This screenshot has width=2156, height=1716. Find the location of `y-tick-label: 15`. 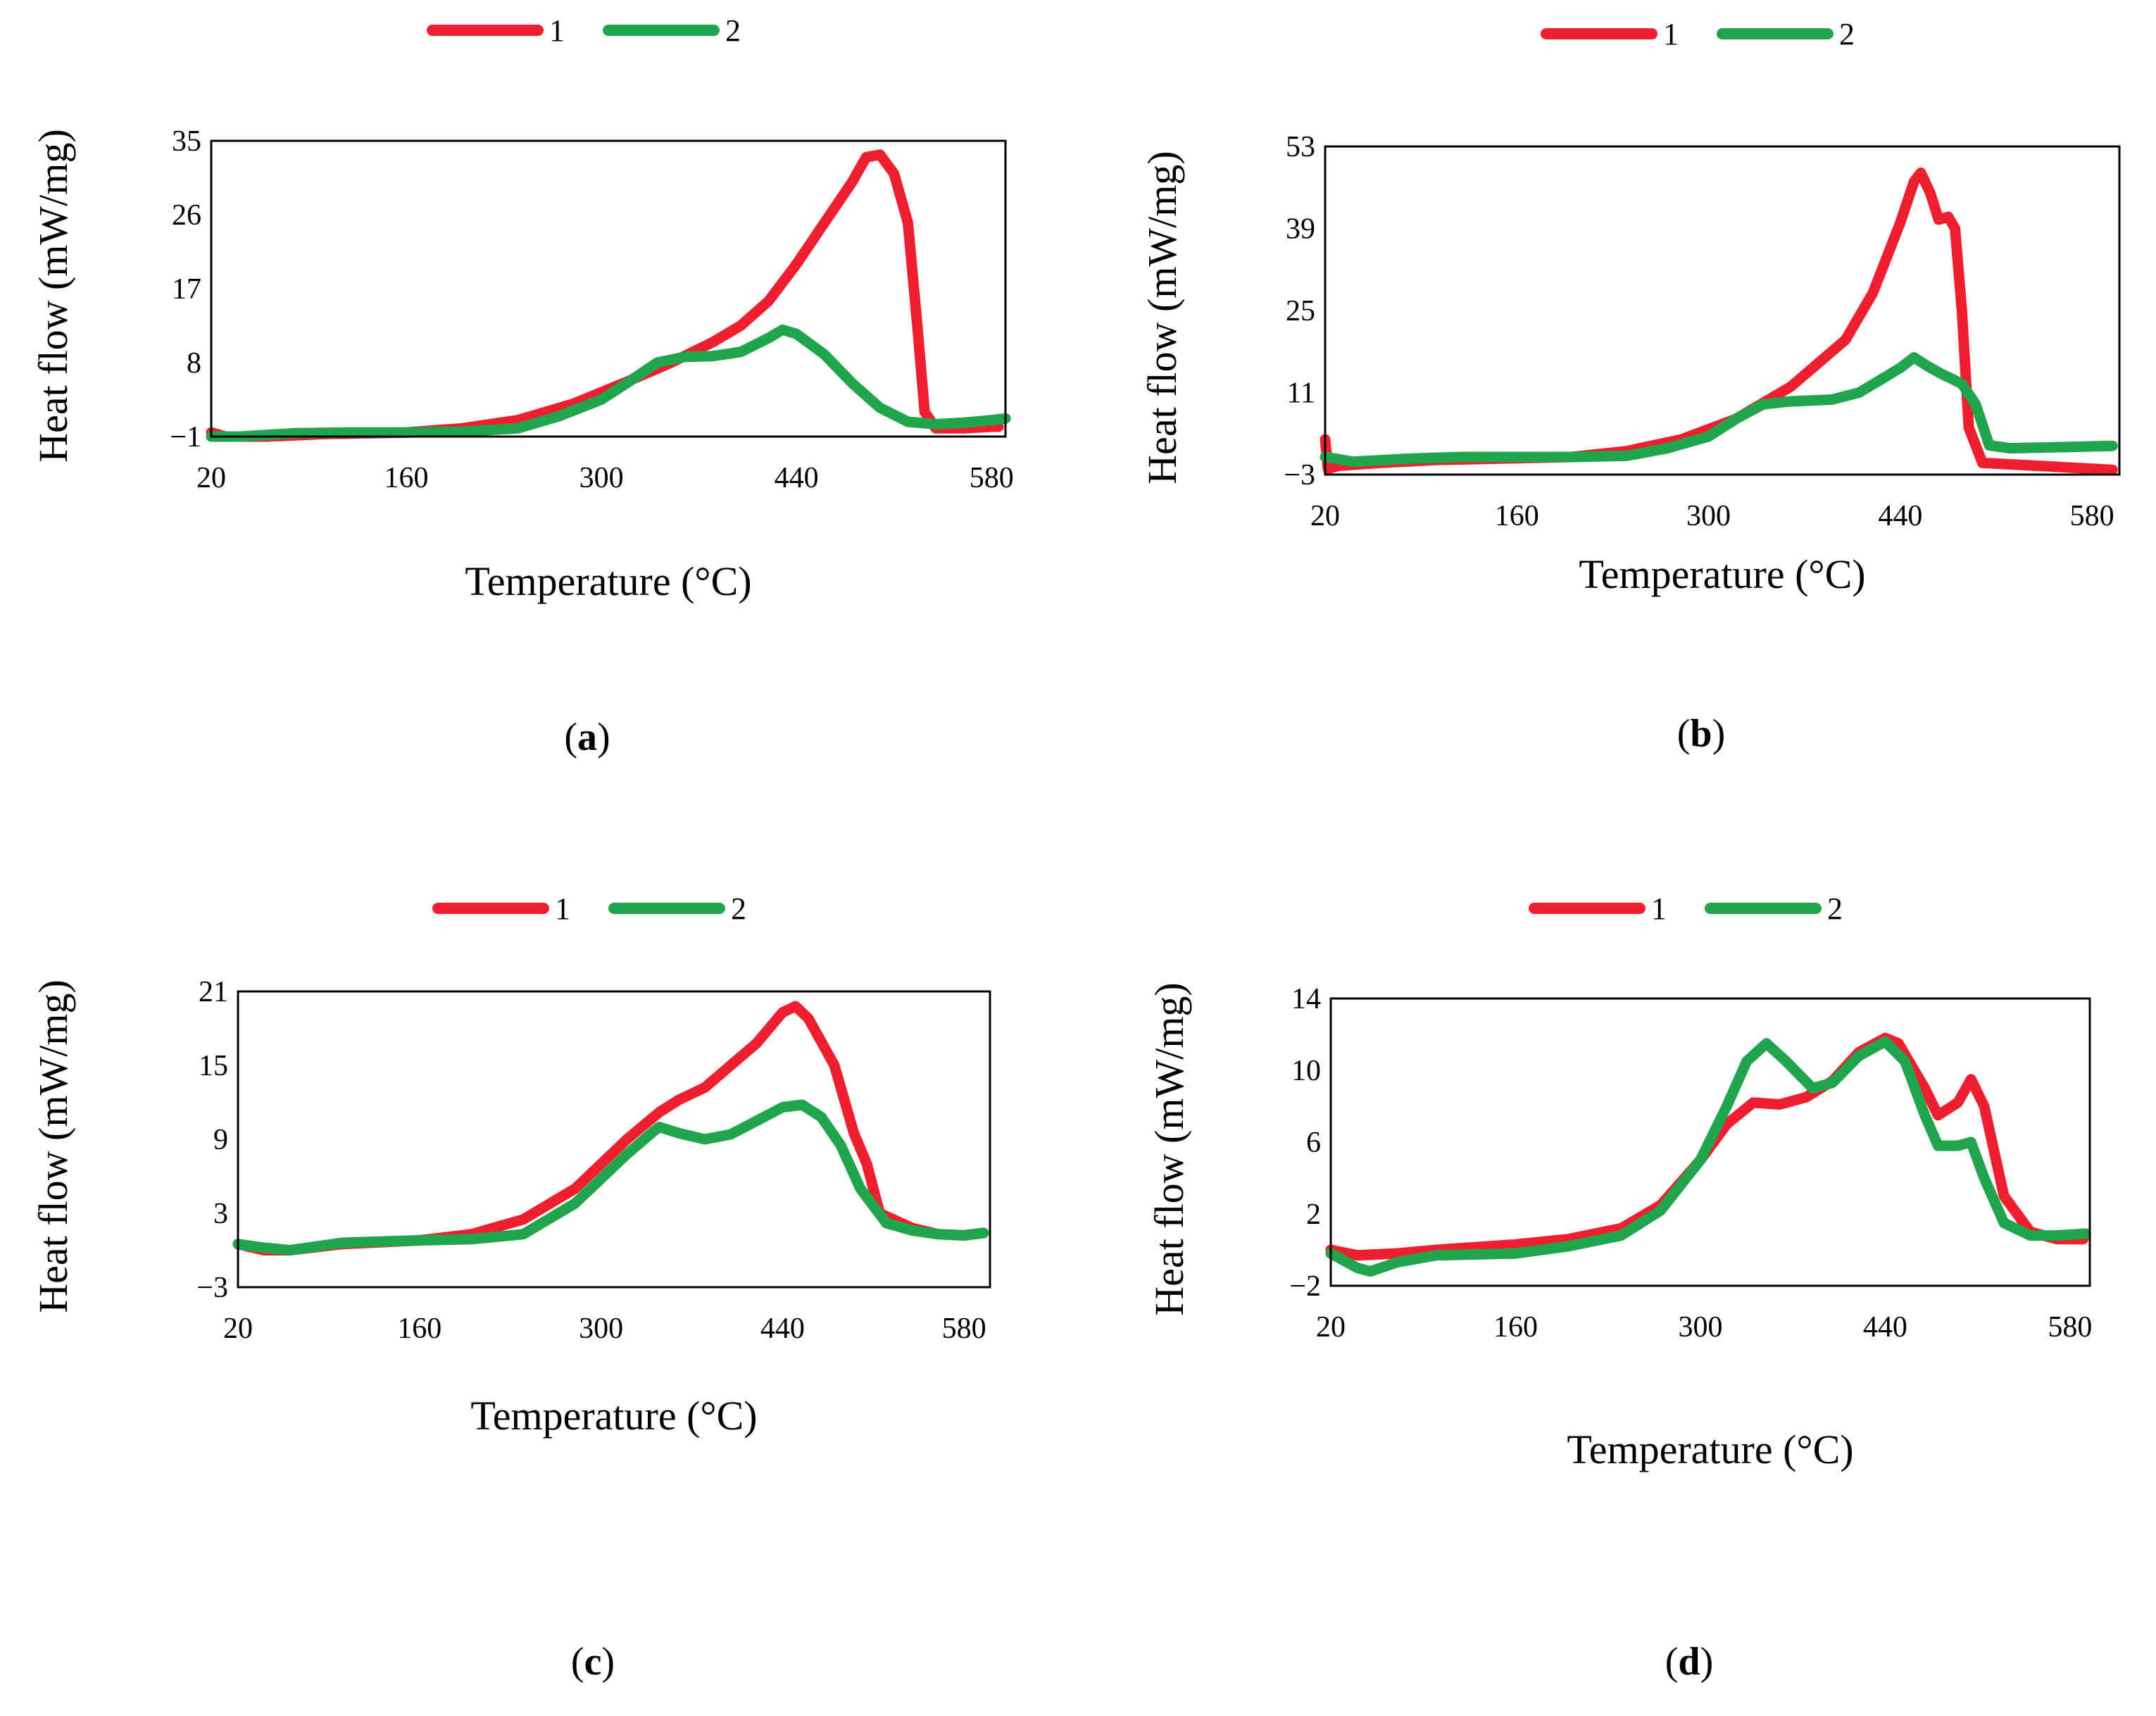

y-tick-label: 15 is located at coordinates (213, 1066).